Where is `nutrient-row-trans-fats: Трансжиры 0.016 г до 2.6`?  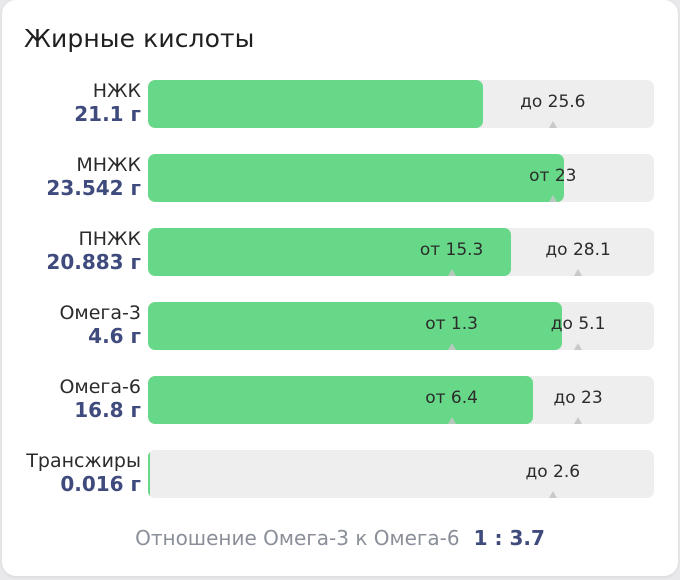
nutrient-row-trans-fats: Трансжиры 0.016 г до 2.6 is located at coordinates (340, 474).